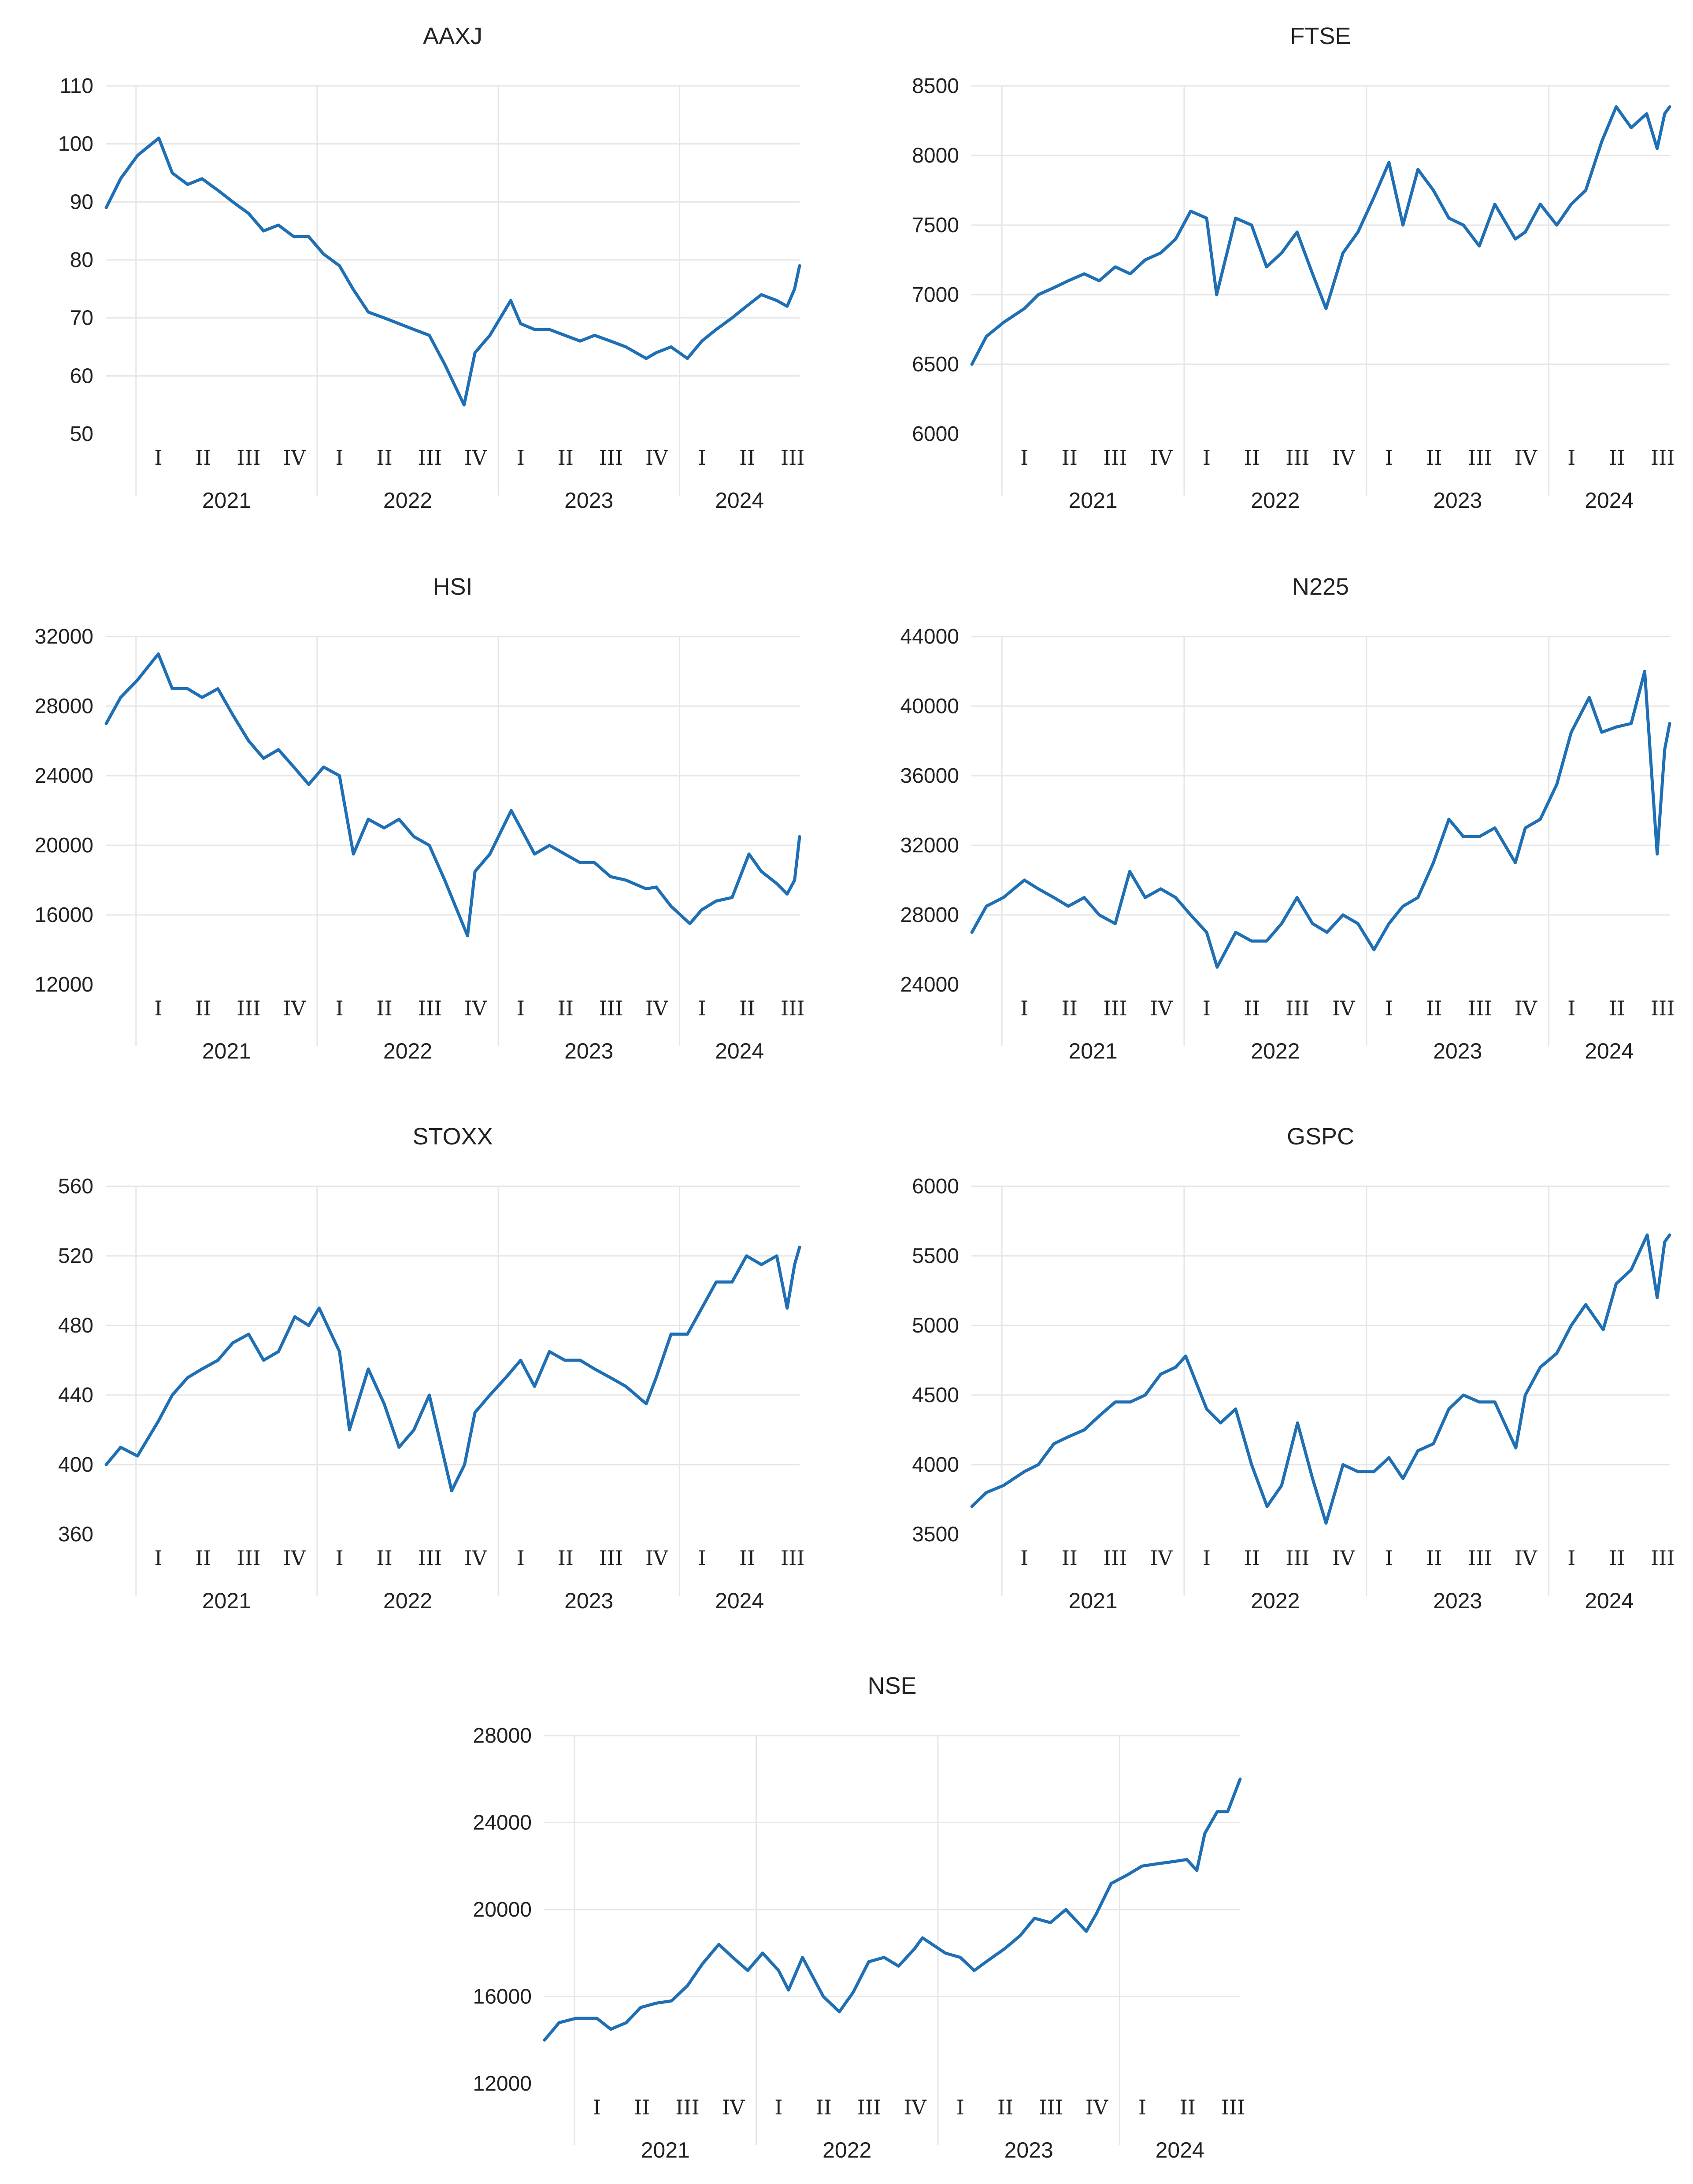 This screenshot has height=2184, width=1693. Describe the element at coordinates (935, 364) in the screenshot. I see `y-tick-label: 6500` at that location.